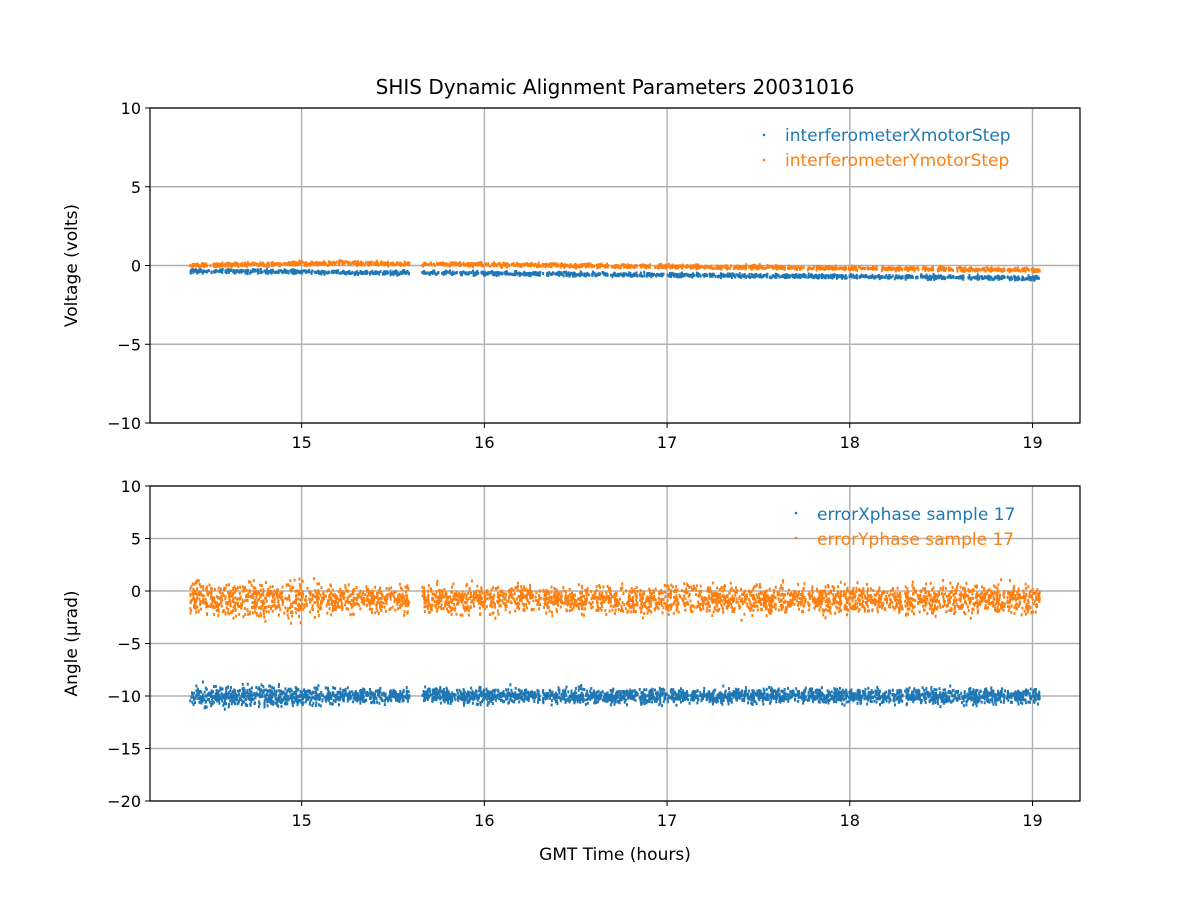  Describe the element at coordinates (129, 344) in the screenshot. I see `y-tick-label: −5` at that location.